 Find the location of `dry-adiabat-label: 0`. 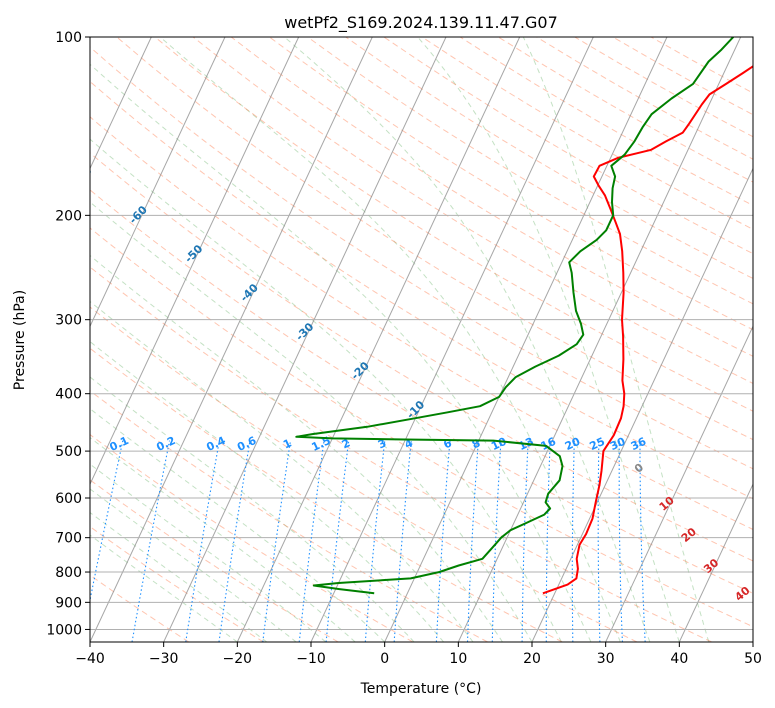

dry-adiabat-label: 0 is located at coordinates (639, 468).